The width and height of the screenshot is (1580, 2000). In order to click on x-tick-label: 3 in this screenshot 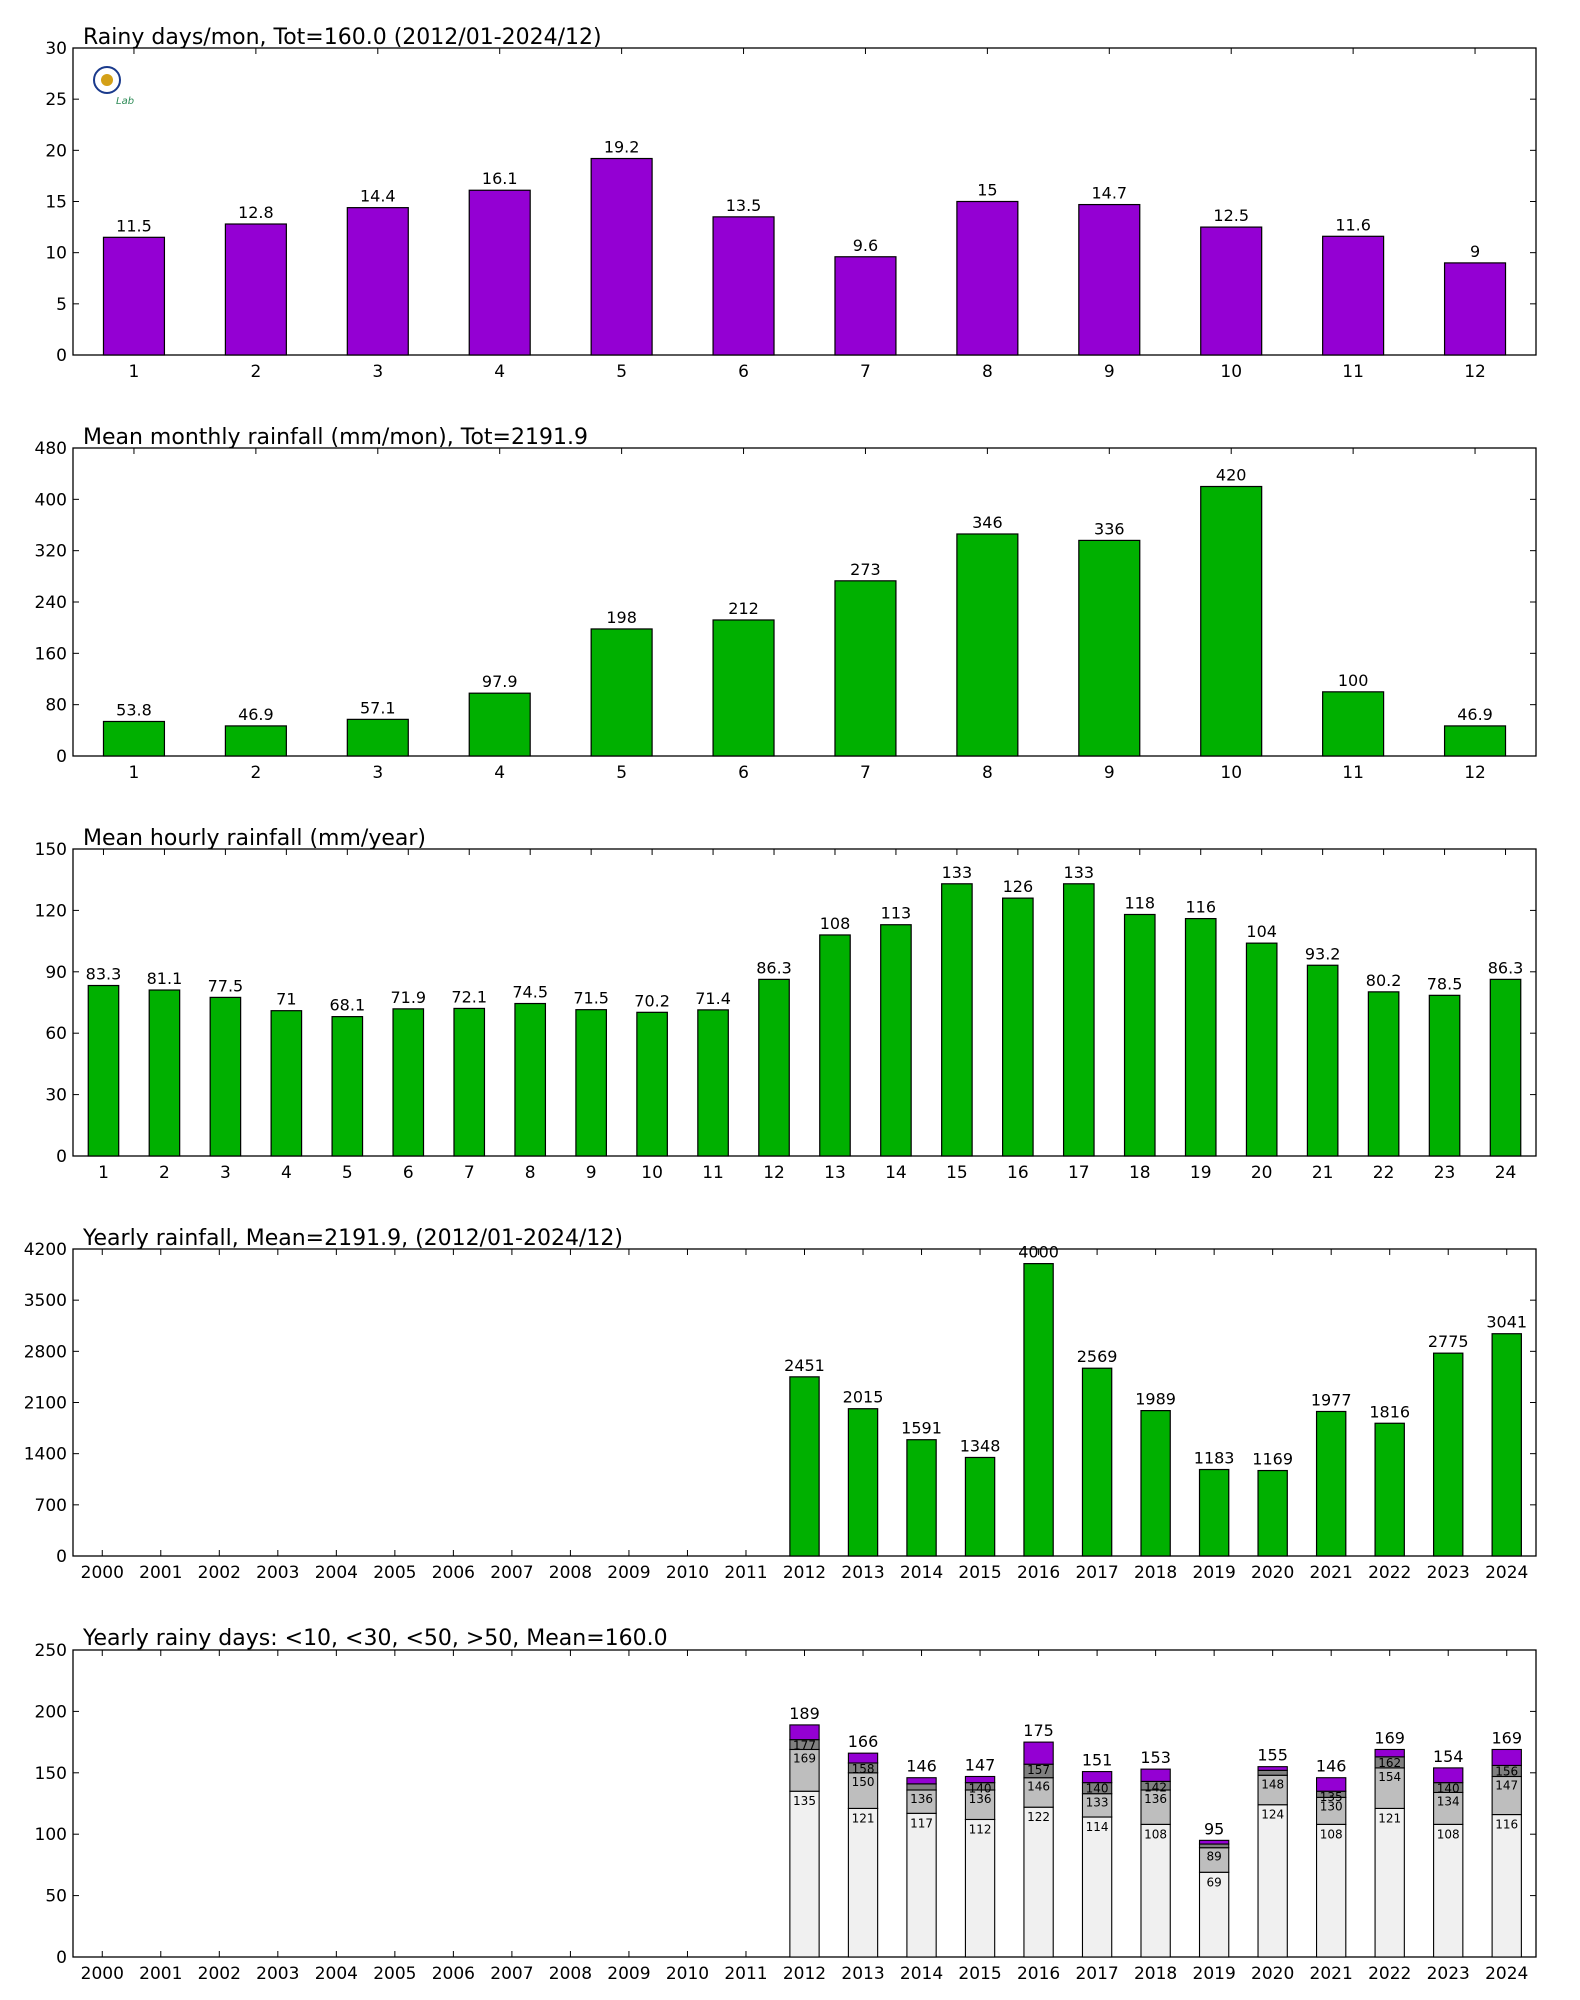, I will do `click(377, 773)`.